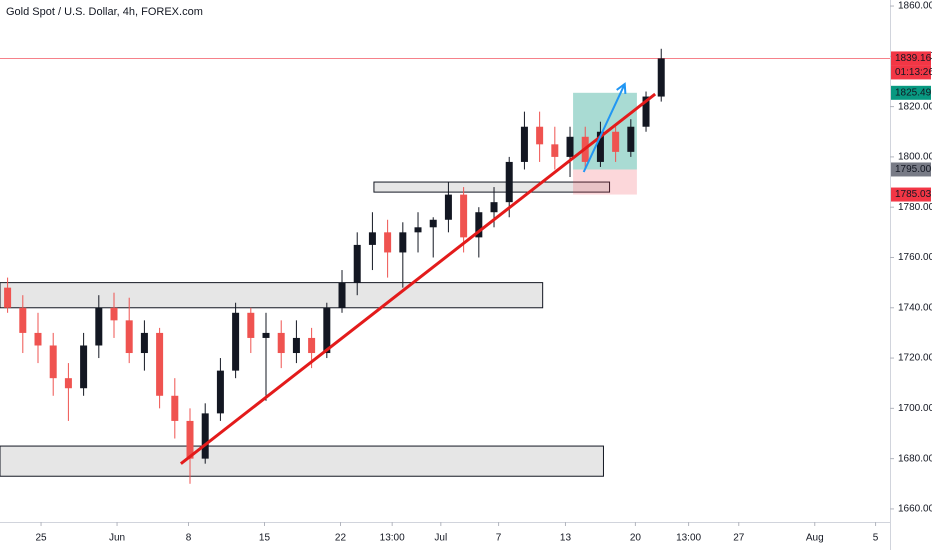 The height and width of the screenshot is (550, 932). What do you see at coordinates (915, 509) in the screenshot?
I see `y-tick-label: 1660.00` at bounding box center [915, 509].